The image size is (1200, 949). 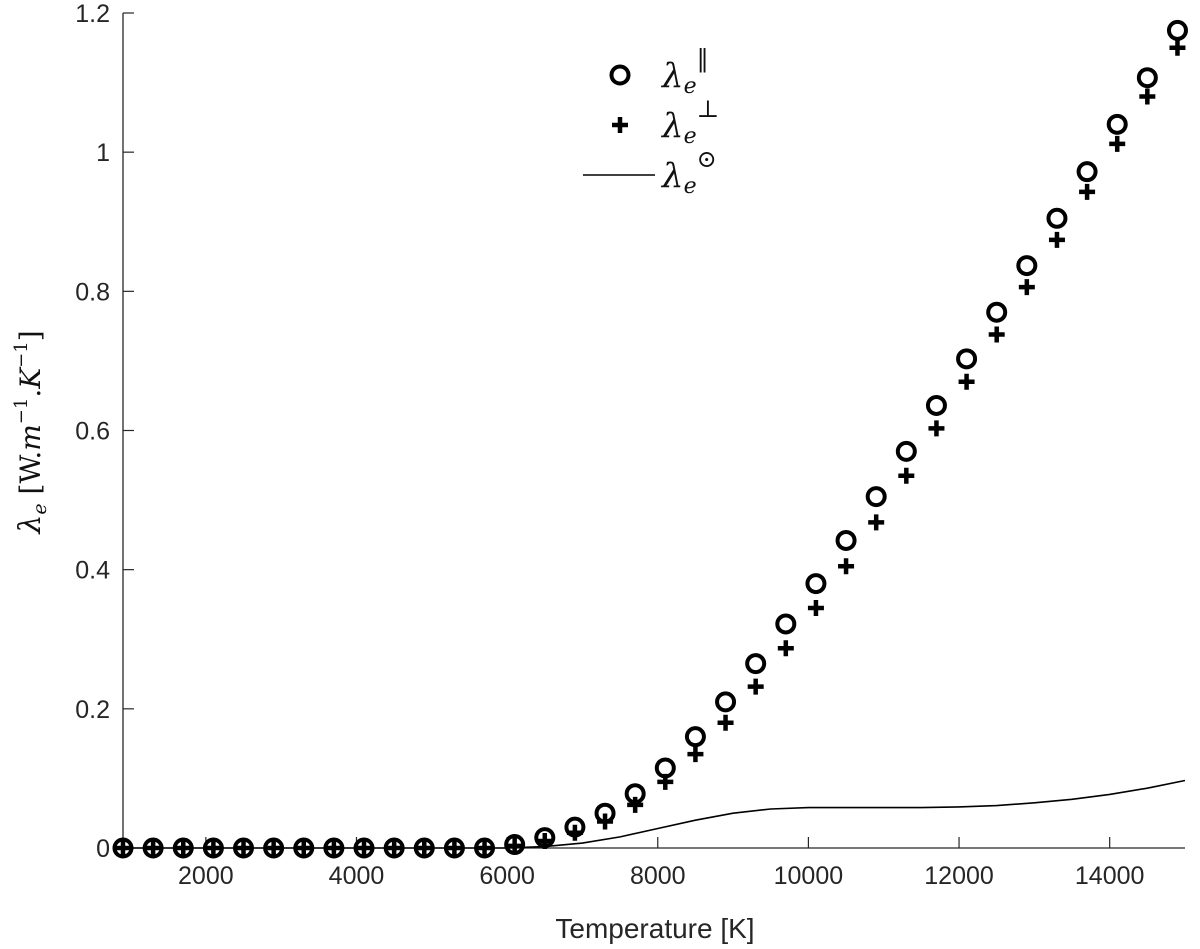 What do you see at coordinates (658, 876) in the screenshot?
I see `x-tick-label: 8000` at bounding box center [658, 876].